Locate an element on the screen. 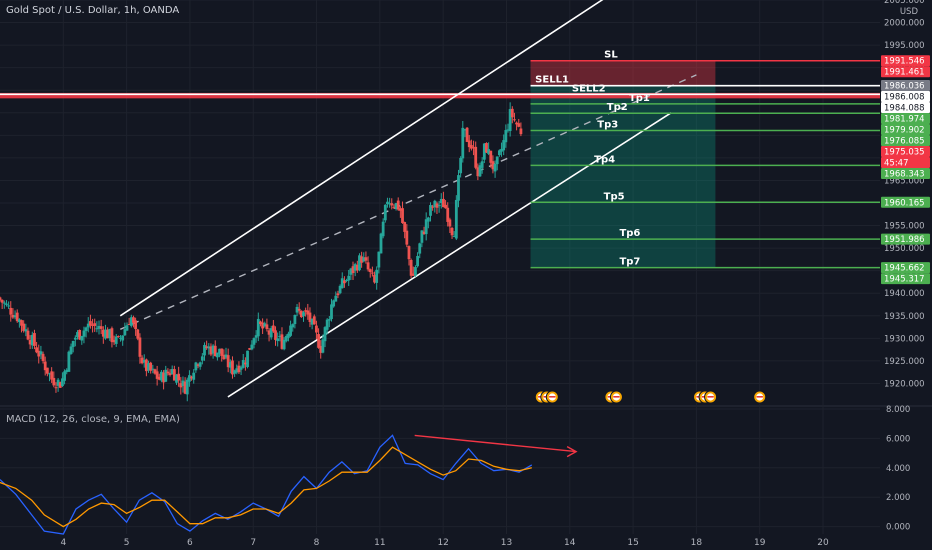 Image resolution: width=932 pixels, height=550 pixels. price-tick-label: 2005.000 is located at coordinates (904, 3).